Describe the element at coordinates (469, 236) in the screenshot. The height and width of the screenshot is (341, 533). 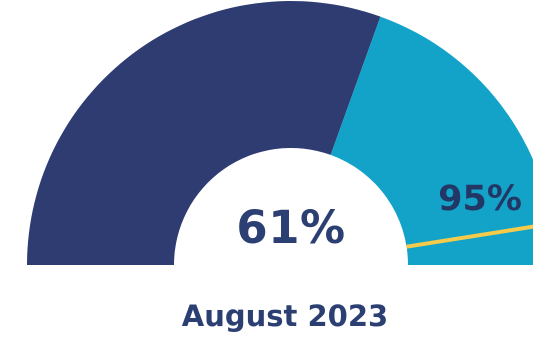
I see `gauge-target-marker` at that location.